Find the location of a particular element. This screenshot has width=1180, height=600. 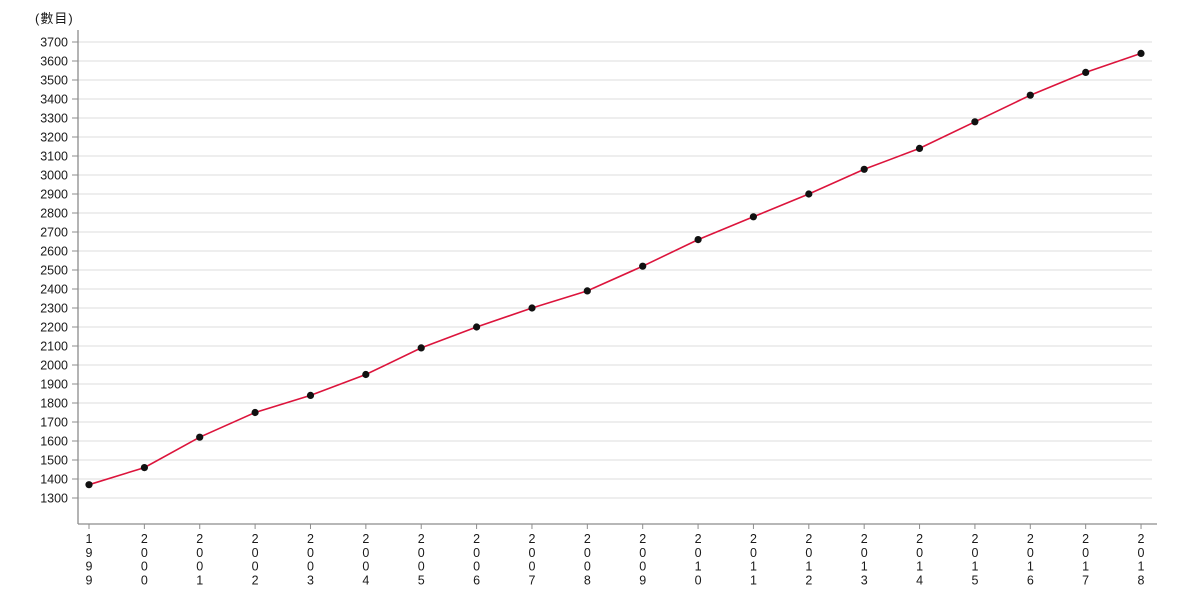

y-tick-label: 3700 is located at coordinates (54, 43).